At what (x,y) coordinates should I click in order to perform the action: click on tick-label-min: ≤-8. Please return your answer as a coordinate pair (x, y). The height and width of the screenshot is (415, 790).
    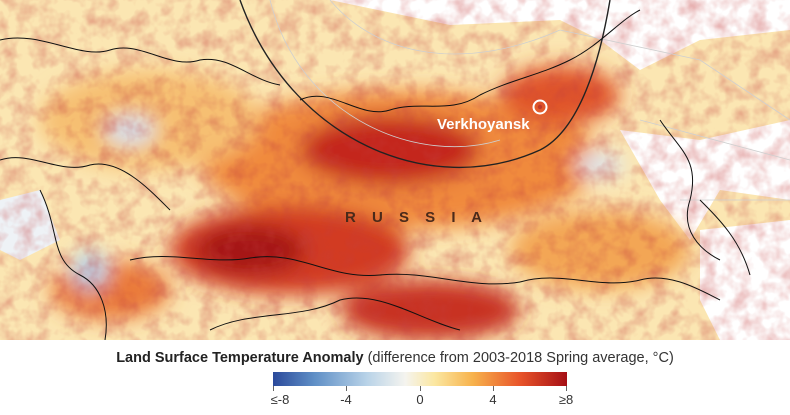
    Looking at the image, I should click on (280, 399).